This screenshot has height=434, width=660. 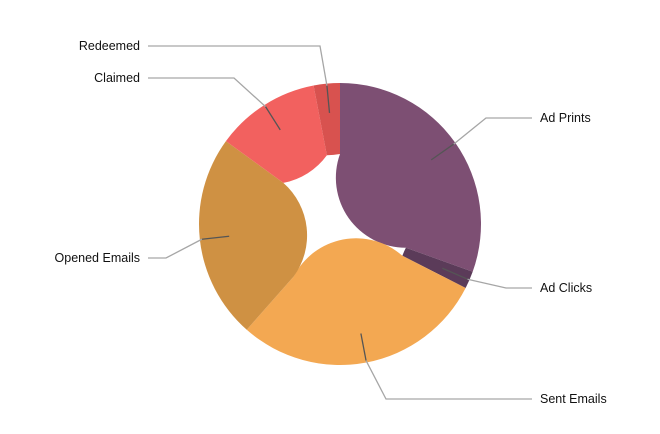 I want to click on leader-inner-sent-emails, so click(x=363, y=347).